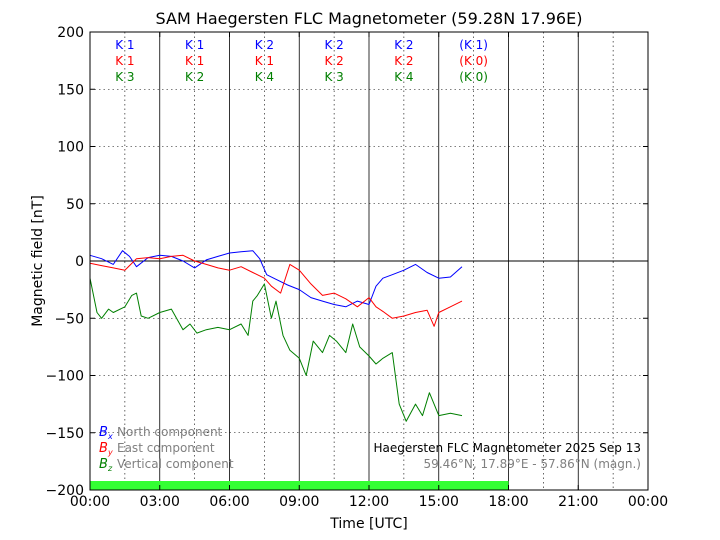 Image resolution: width=720 pixels, height=540 pixels. Describe the element at coordinates (229, 502) in the screenshot. I see `x-tick-label: 06:00` at that location.